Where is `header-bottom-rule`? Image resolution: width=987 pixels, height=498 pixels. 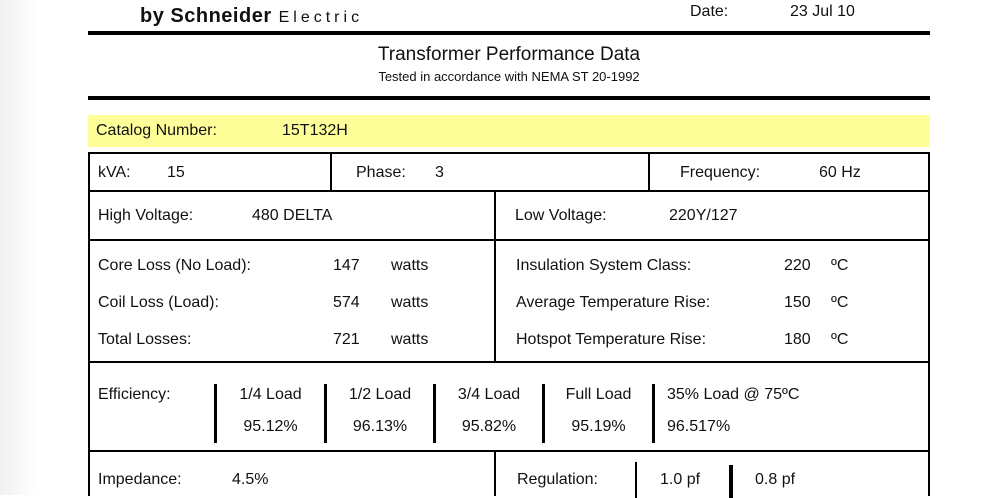 header-bottom-rule is located at coordinates (509, 98).